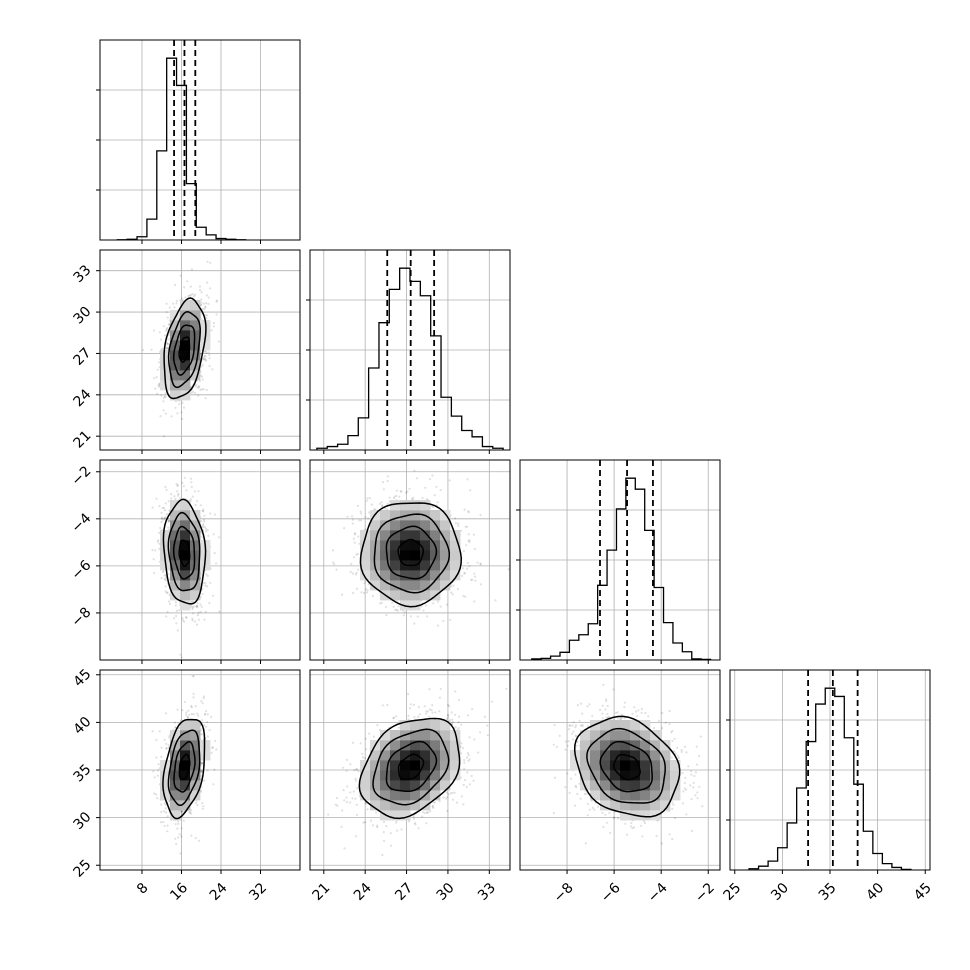 The width and height of the screenshot is (970, 970). Describe the element at coordinates (875, 892) in the screenshot. I see `x-tick-label: 40` at that location.